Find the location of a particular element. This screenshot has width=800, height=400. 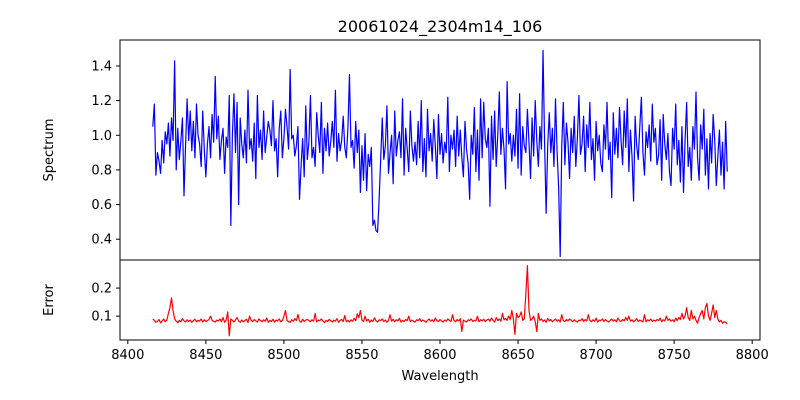

x-tick-label: 8650 is located at coordinates (518, 355).